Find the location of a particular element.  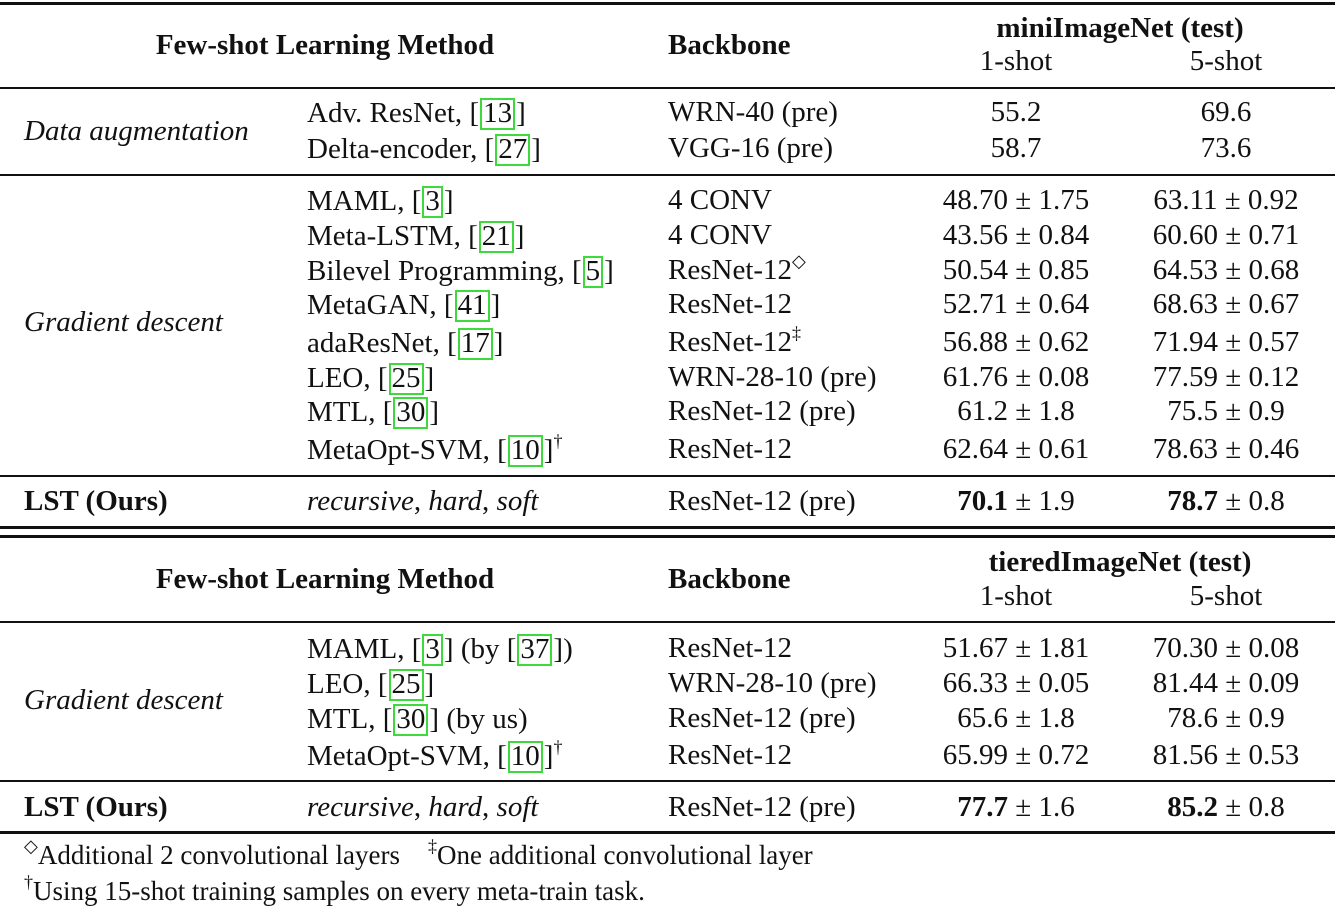

backbone-cell: VGG-16 (pre) is located at coordinates (751, 148).